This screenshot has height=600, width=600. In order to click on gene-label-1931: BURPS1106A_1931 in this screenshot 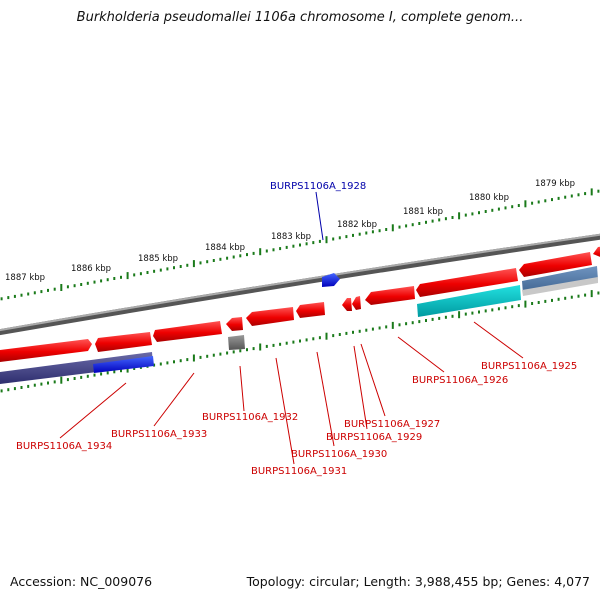, I will do `click(299, 471)`.